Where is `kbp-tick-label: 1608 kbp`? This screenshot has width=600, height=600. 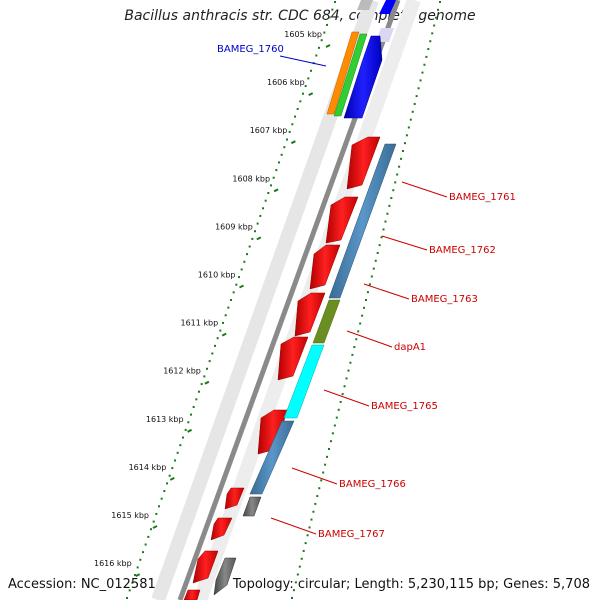
kbp-tick-label: 1608 kbp is located at coordinates (251, 178).